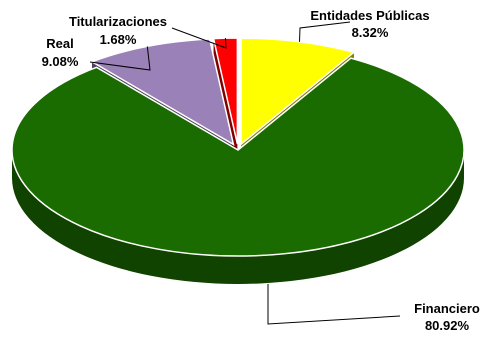 This screenshot has width=480, height=337. What do you see at coordinates (60, 61) in the screenshot?
I see `label-real-value: 9.08%` at bounding box center [60, 61].